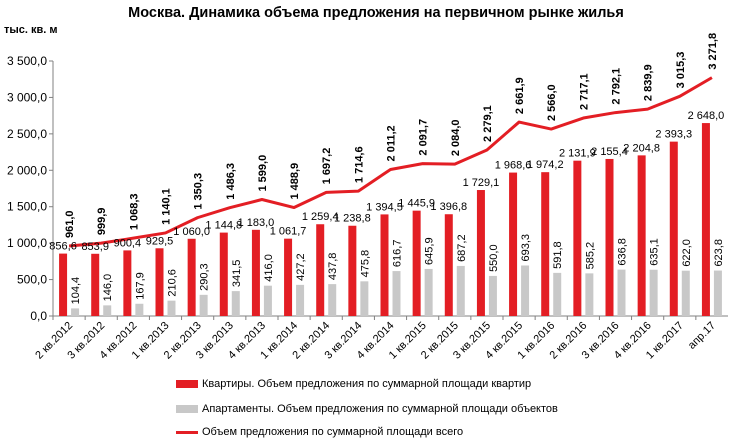 This screenshot has height=443, width=752. I want to click on data-label-total: 2 717,1, so click(584, 91).